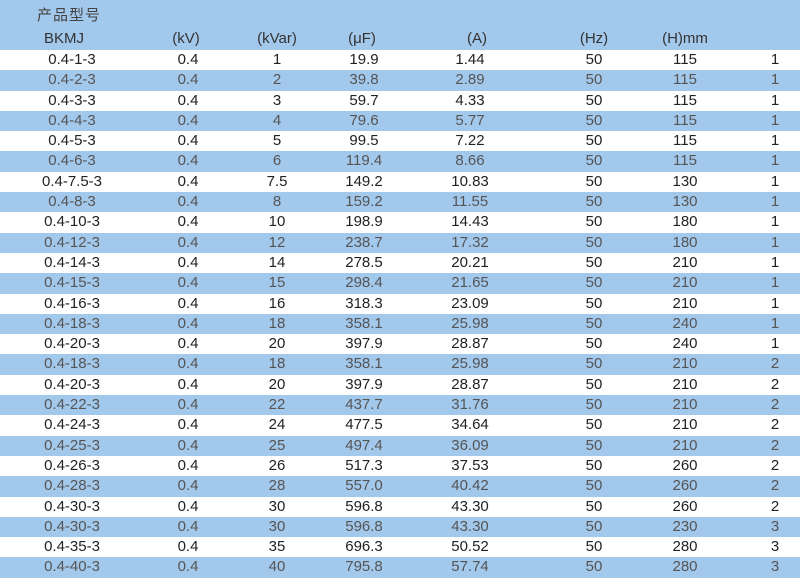 The height and width of the screenshot is (579, 800). Describe the element at coordinates (470, 242) in the screenshot. I see `cell-current: 17.32` at that location.